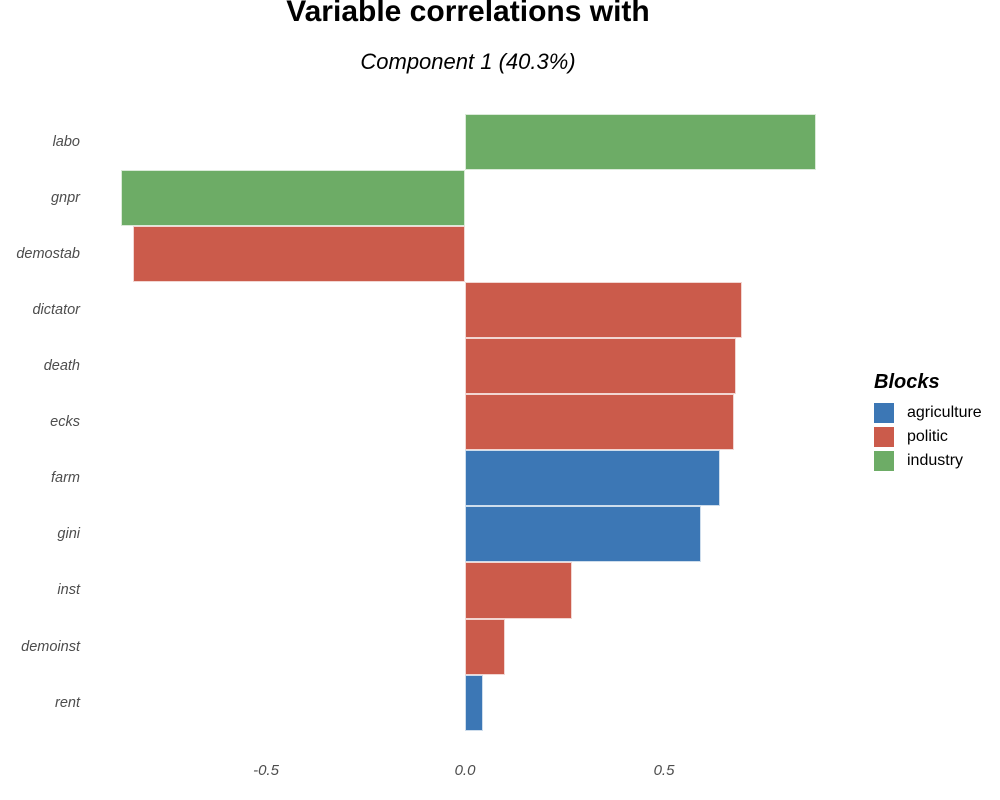  Describe the element at coordinates (65, 422) in the screenshot. I see `y-axis-label-ecks: ecks` at that location.